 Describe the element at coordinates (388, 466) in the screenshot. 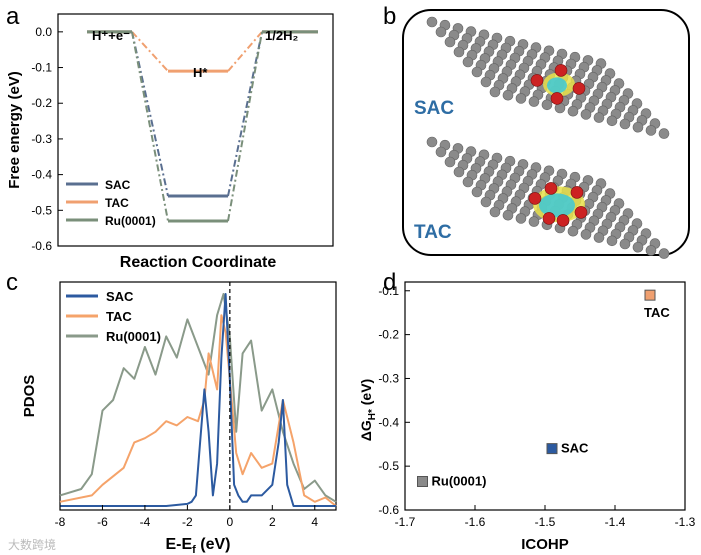

I see `panel-d-ytick-label: -0.5` at that location.